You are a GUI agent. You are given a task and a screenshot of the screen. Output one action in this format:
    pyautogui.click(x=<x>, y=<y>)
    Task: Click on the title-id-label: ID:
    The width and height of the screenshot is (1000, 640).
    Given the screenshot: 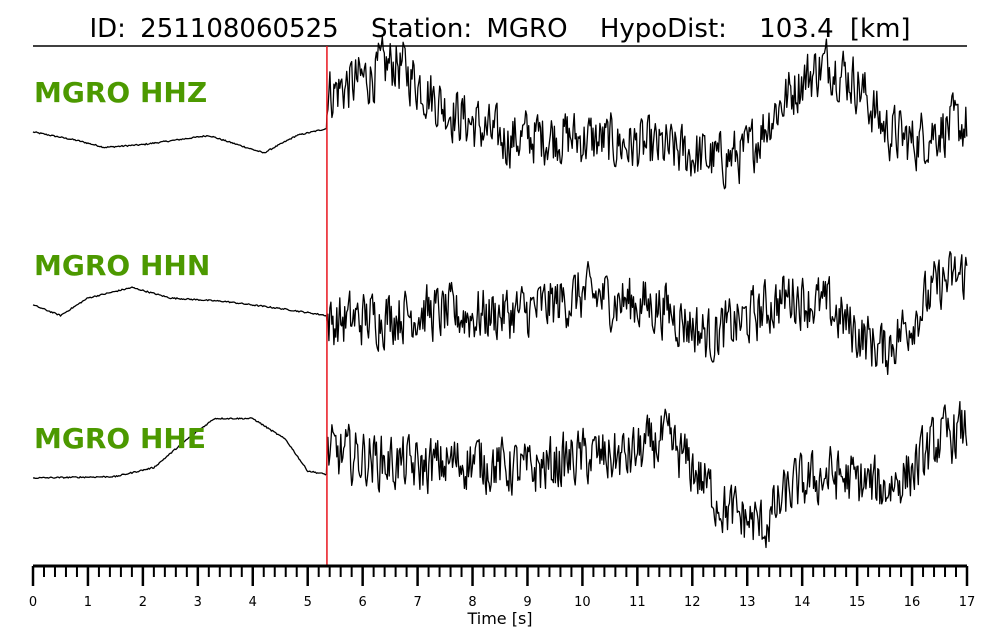 What is the action you would take?
    pyautogui.click(x=107, y=29)
    